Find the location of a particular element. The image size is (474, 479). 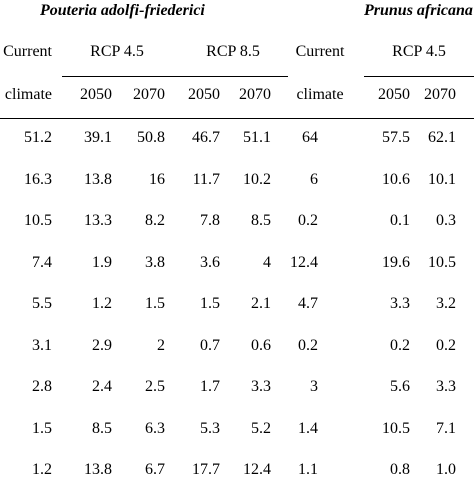

header-rcp45-1: RCP 4.5 is located at coordinates (117, 51).